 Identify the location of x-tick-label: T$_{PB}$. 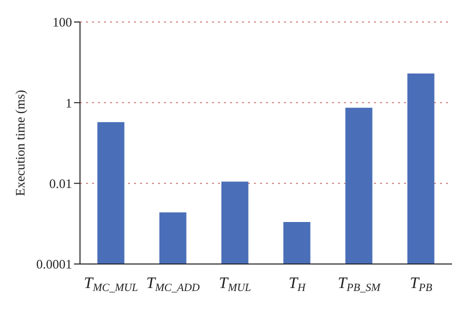
(421, 284).